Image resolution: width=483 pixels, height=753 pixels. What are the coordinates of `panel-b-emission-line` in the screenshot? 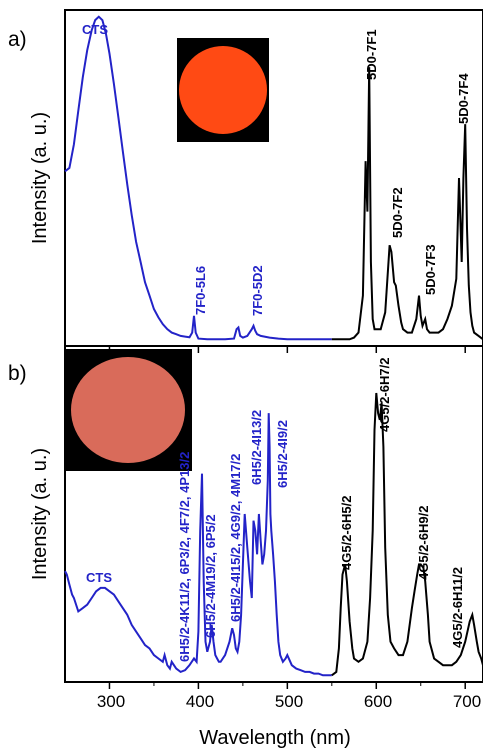 It's located at (407, 534).